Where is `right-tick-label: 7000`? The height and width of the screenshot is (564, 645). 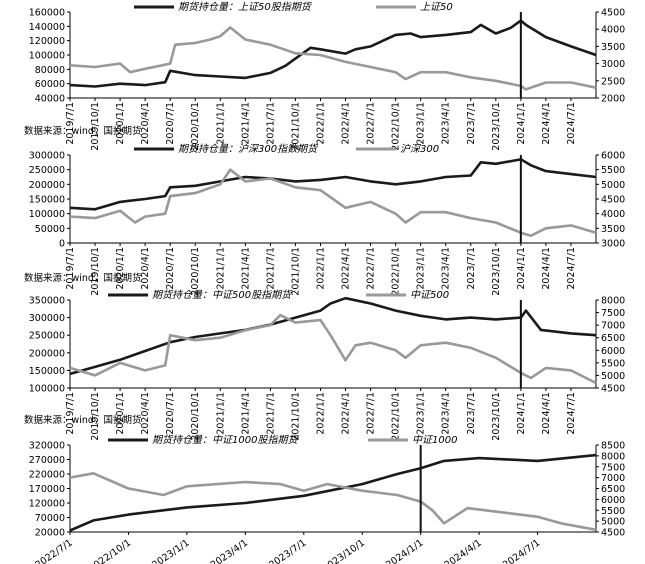
right-tick-label: 7000 is located at coordinates (613, 478).